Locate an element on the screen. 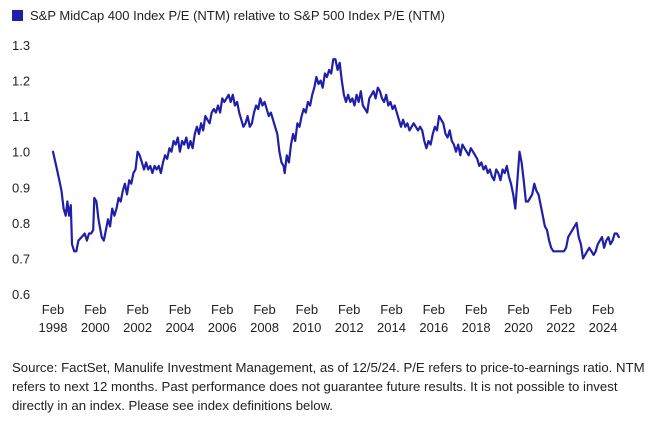 This screenshot has width=668, height=447. x-tick-label-year: 2014 is located at coordinates (391, 327).